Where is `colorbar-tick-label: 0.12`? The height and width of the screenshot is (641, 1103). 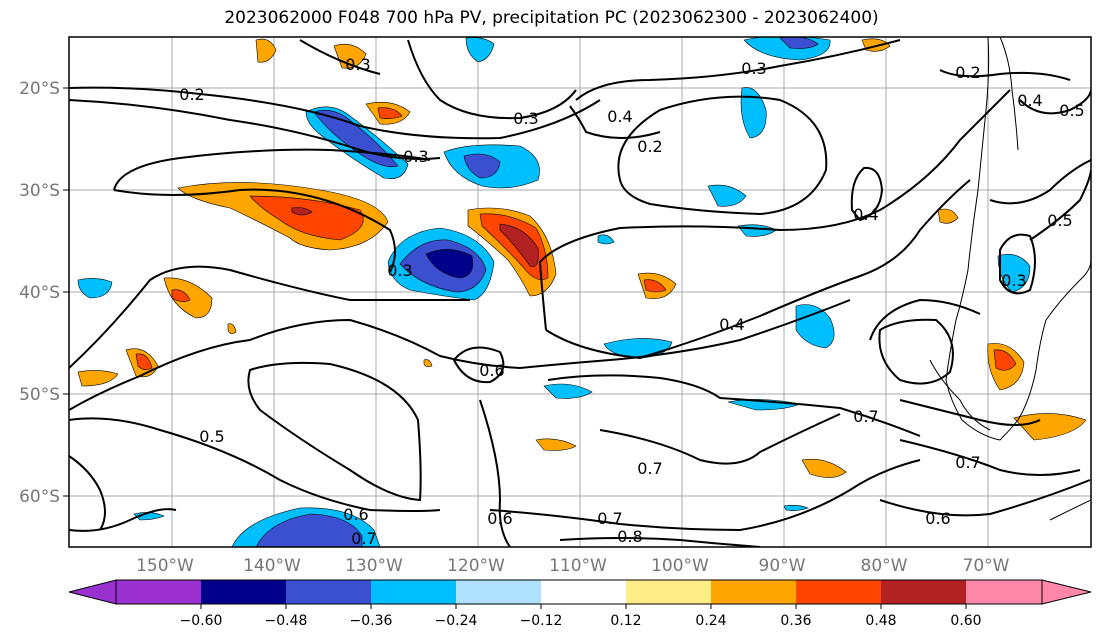 colorbar-tick-label: 0.12 is located at coordinates (625, 621).